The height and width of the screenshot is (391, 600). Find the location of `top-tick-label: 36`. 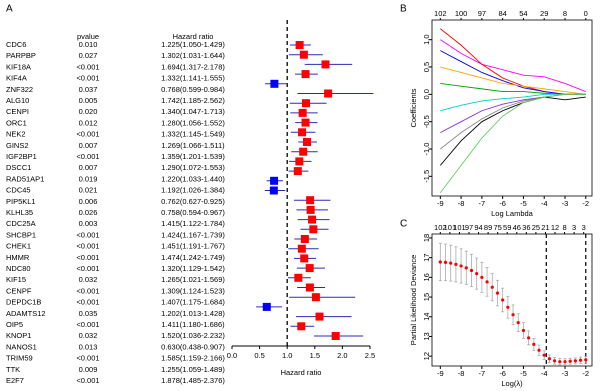

top-tick-label: 36 is located at coordinates (526, 227).